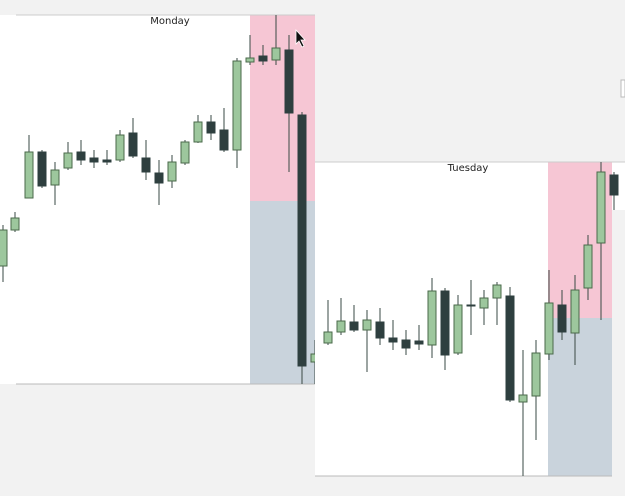 Image resolution: width=625 pixels, height=496 pixels. What do you see at coordinates (468, 168) in the screenshot?
I see `panel-title: Tuesday` at bounding box center [468, 168].